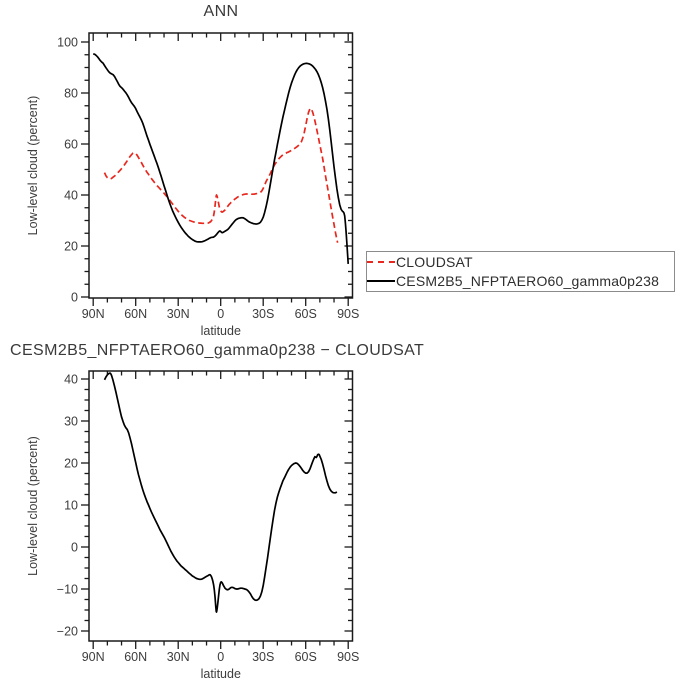  I want to click on series-dashed, so click(221, 175).